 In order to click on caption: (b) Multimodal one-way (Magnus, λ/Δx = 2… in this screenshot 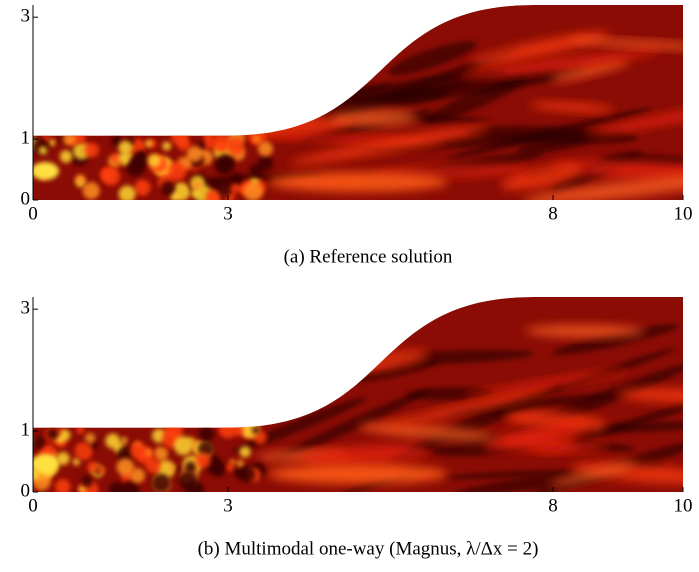, I will do `click(368, 548)`.